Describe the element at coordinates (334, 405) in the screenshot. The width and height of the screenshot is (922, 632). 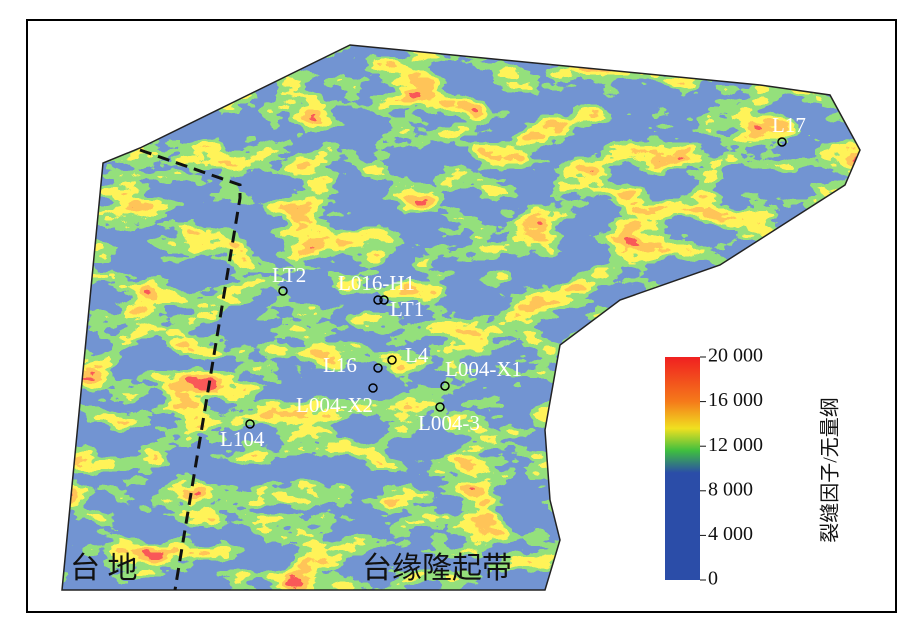
I see `well-label: L004-X2` at that location.